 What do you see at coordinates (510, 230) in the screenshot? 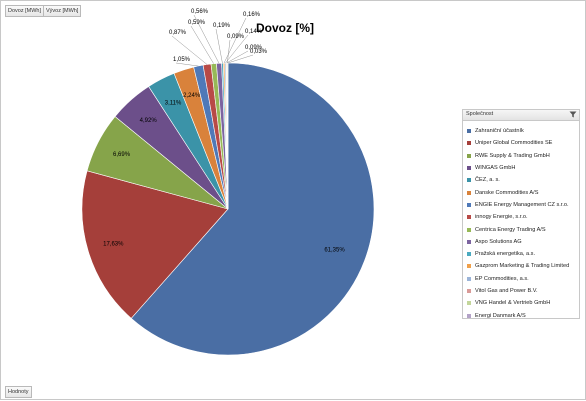
I see `legend-label: Centrica Energy Trading A/S` at bounding box center [510, 230].